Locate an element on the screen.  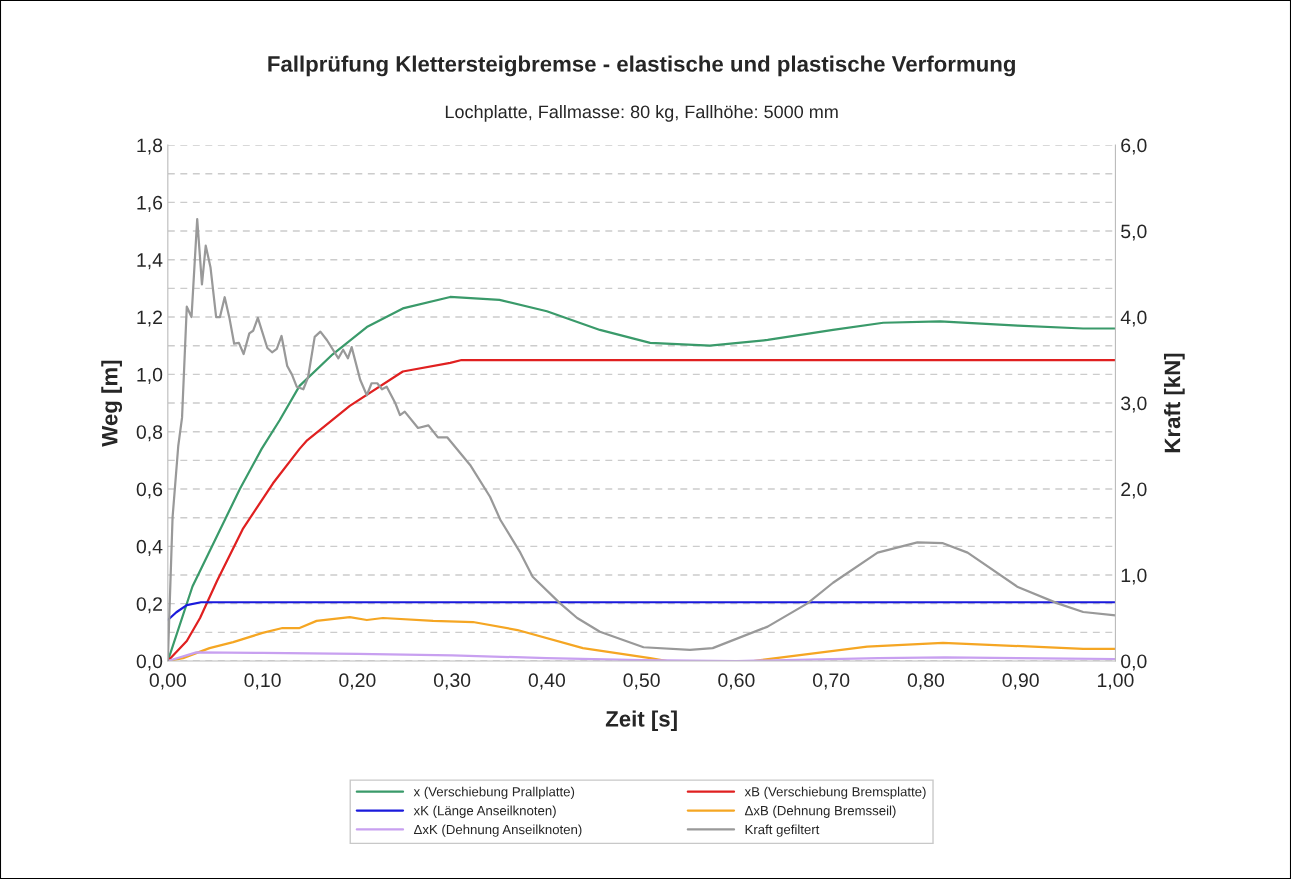
y2-tick-label: 5,0 is located at coordinates (1134, 232).